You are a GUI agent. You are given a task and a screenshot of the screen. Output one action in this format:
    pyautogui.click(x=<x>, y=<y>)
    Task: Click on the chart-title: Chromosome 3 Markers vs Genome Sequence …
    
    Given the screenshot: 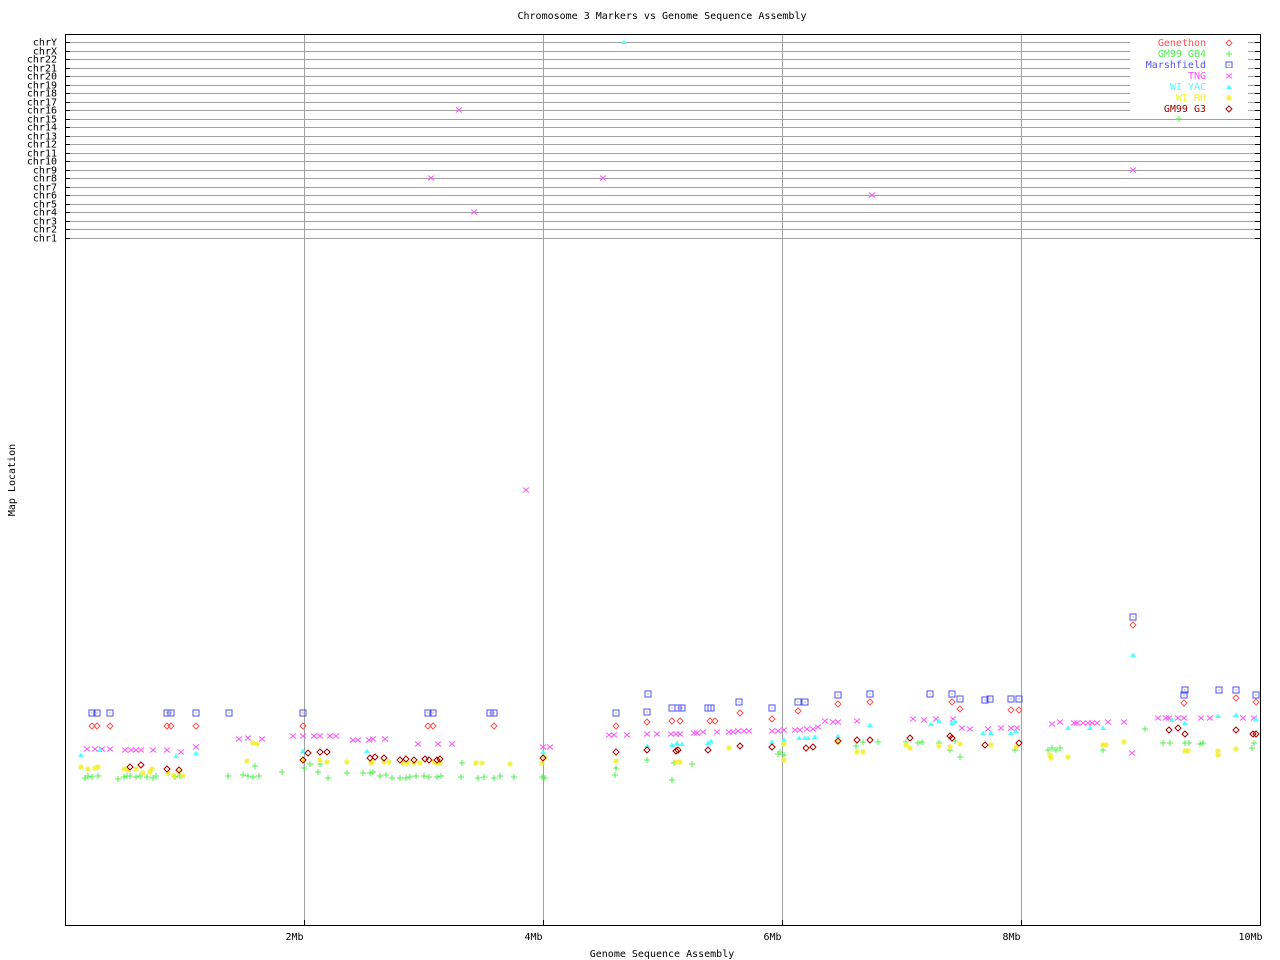 What is the action you would take?
    pyautogui.click(x=662, y=16)
    